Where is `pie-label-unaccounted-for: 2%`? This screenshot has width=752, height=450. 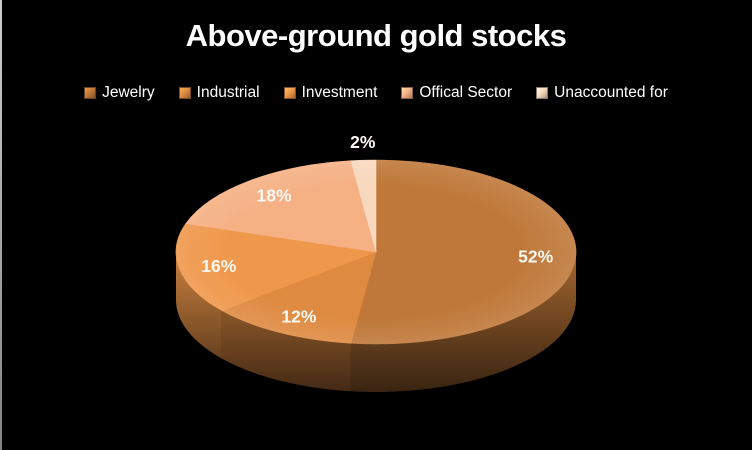
pie-label-unaccounted-for: 2% is located at coordinates (363, 142).